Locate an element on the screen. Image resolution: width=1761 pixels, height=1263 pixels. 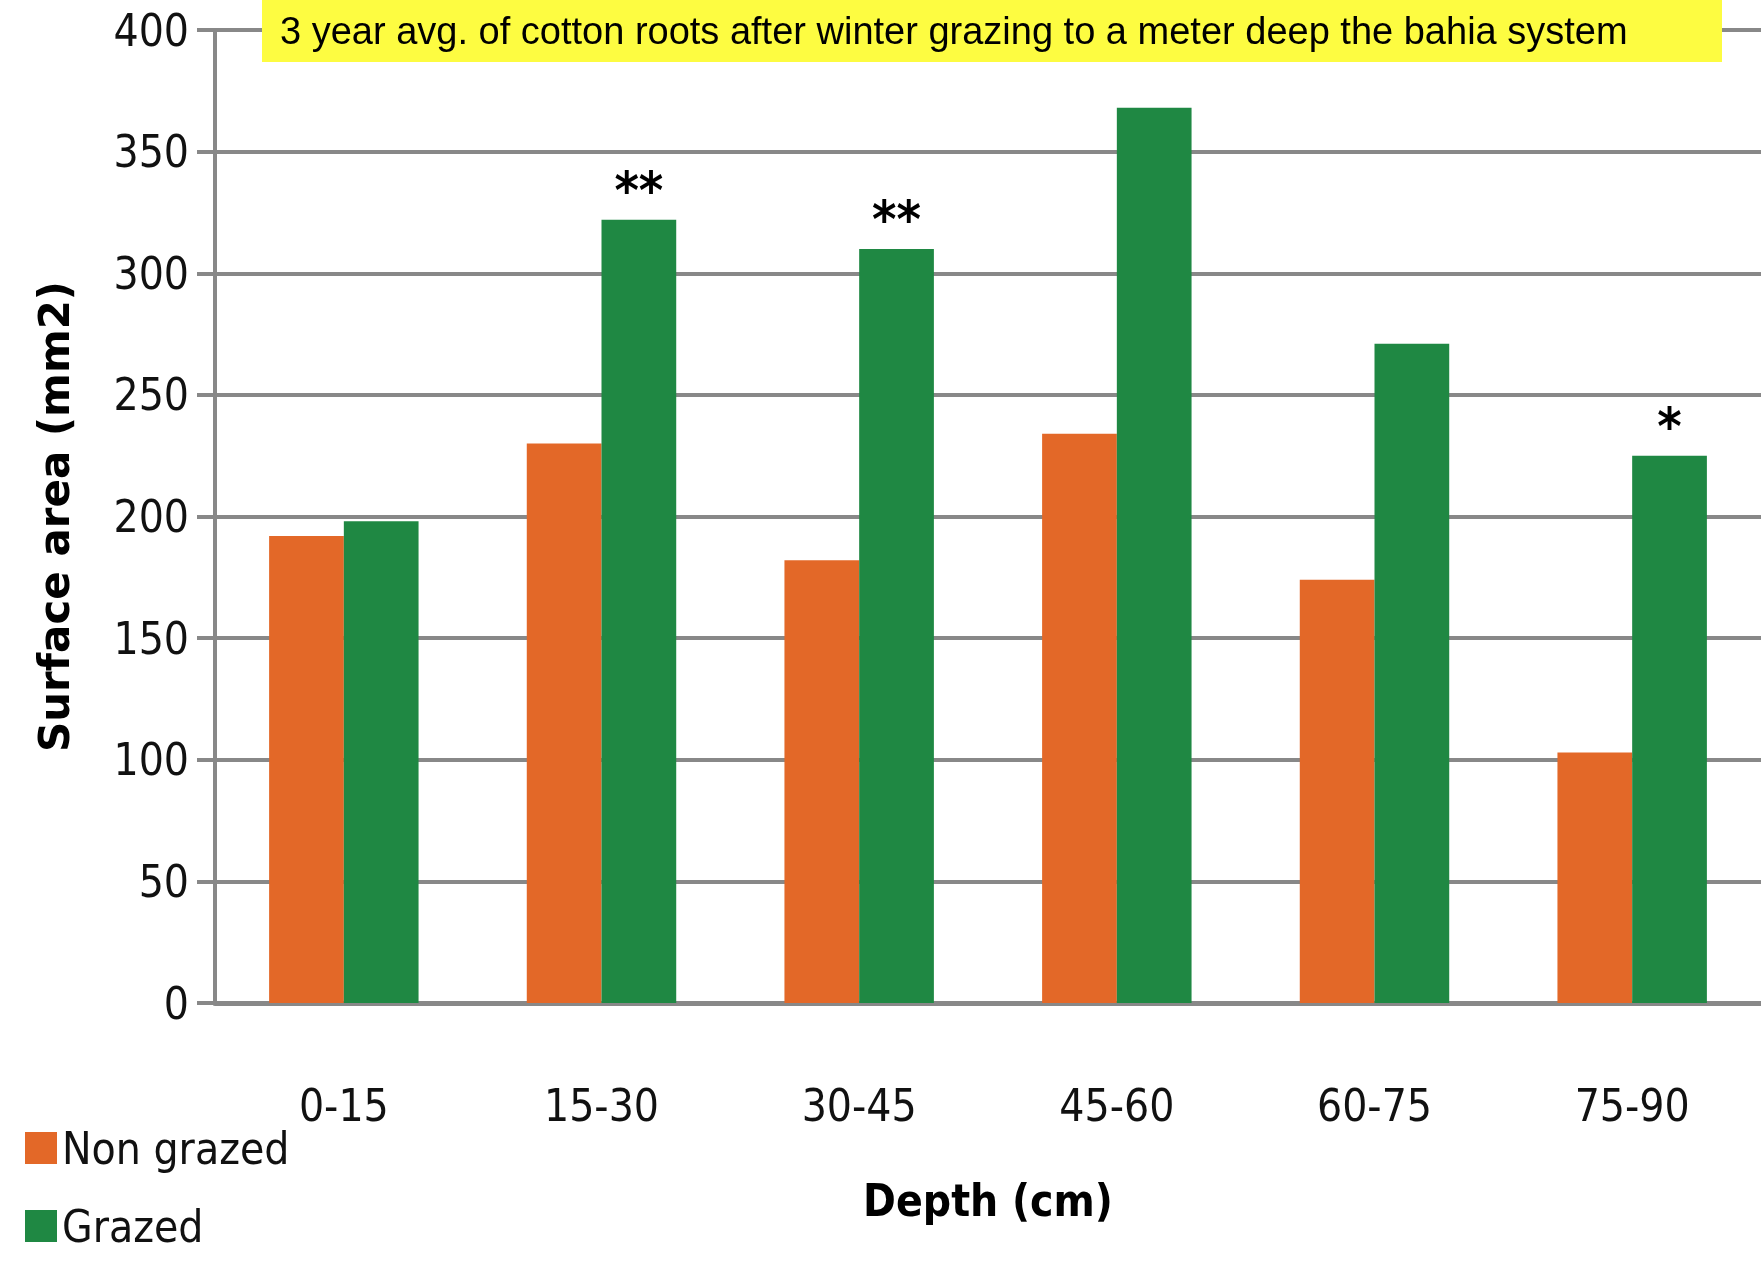
y-tick-label: 0 is located at coordinates (176, 1003).